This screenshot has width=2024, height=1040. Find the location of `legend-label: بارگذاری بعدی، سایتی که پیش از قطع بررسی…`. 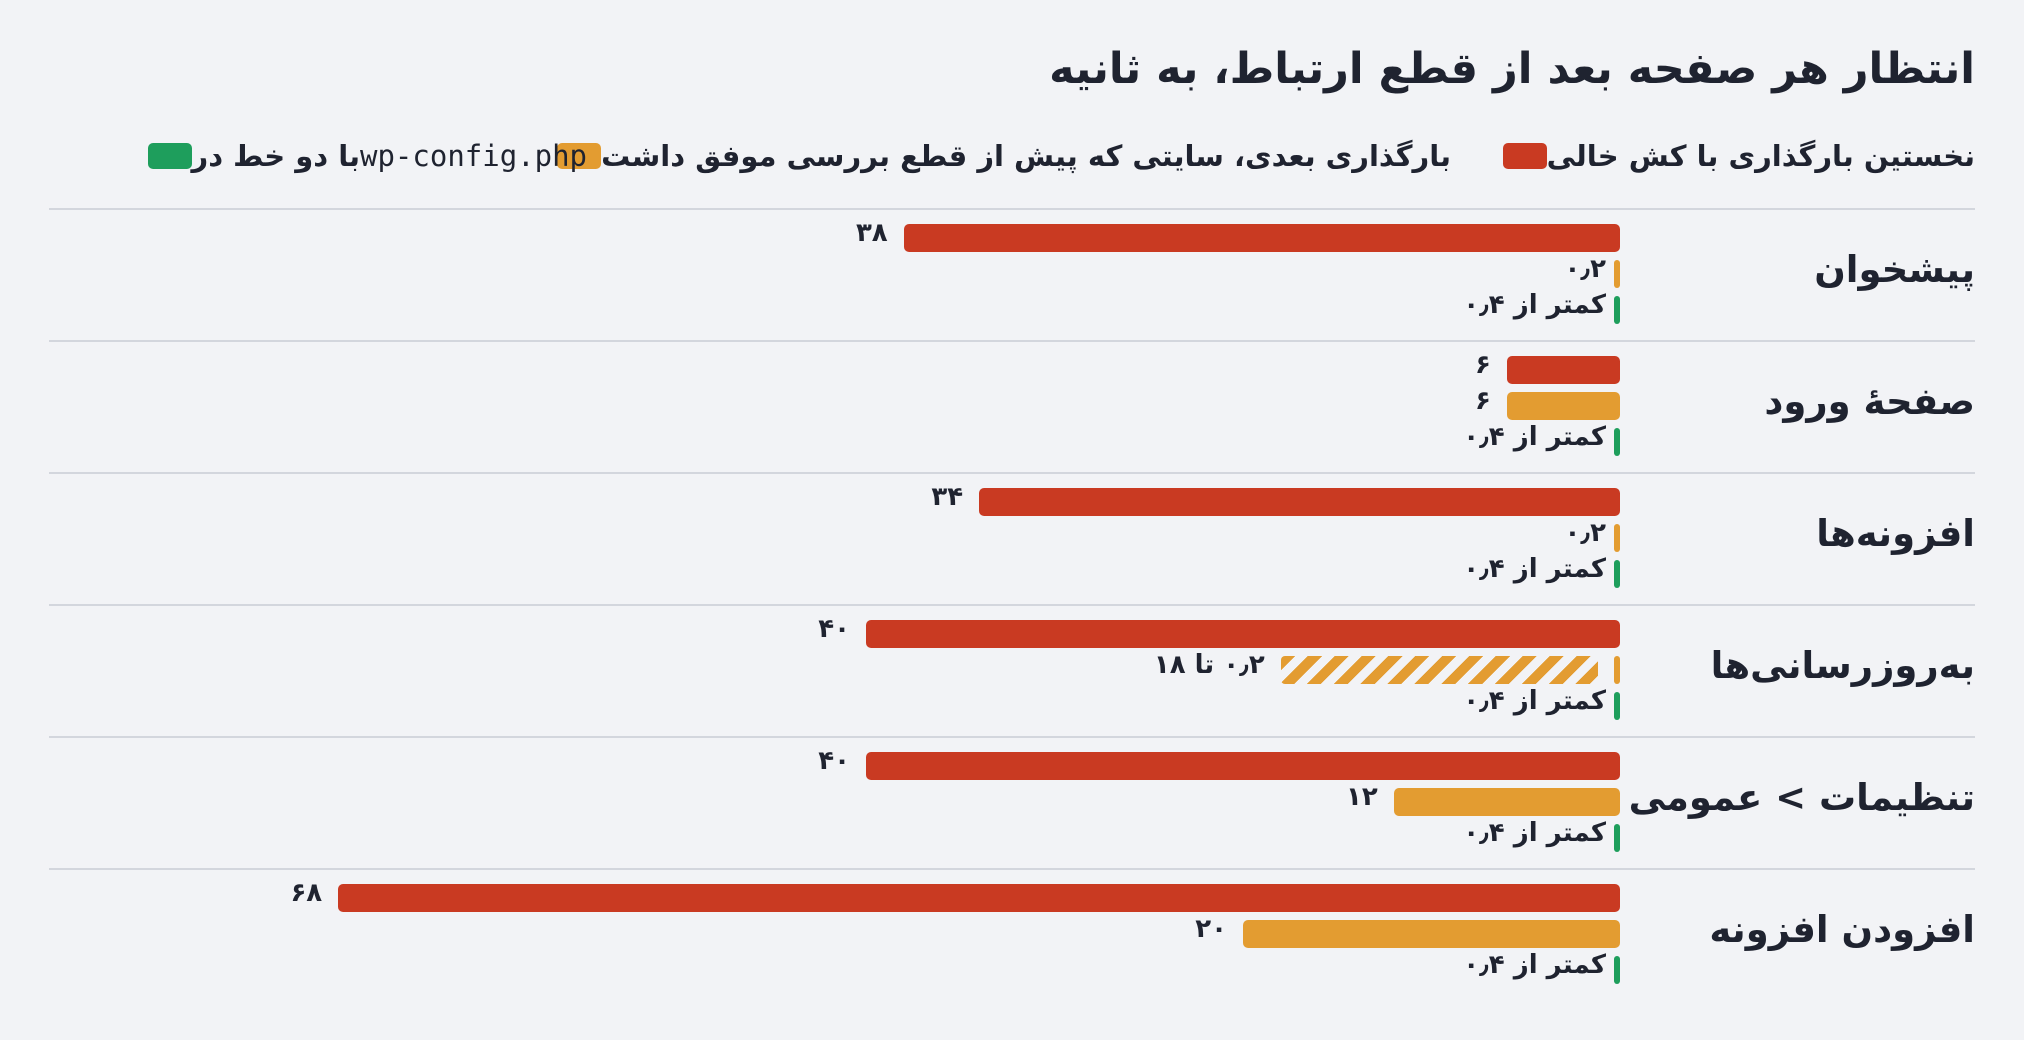

legend-label: بارگذاری بعدی، سایتی که پیش از قطع بررسی… is located at coordinates (1026, 156).